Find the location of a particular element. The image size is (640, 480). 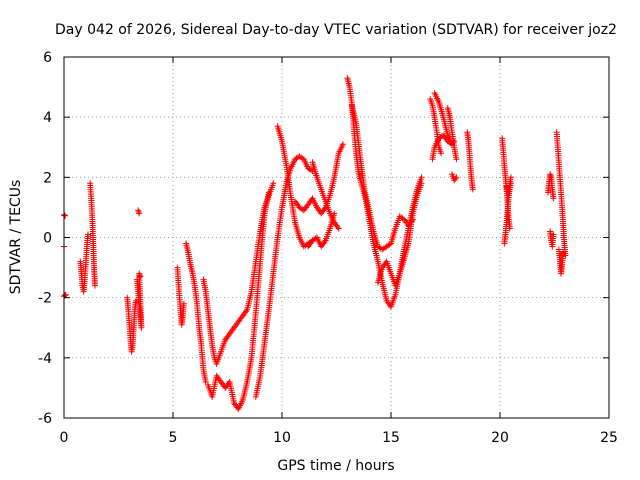

y-tick-label: -2 is located at coordinates (45, 299).